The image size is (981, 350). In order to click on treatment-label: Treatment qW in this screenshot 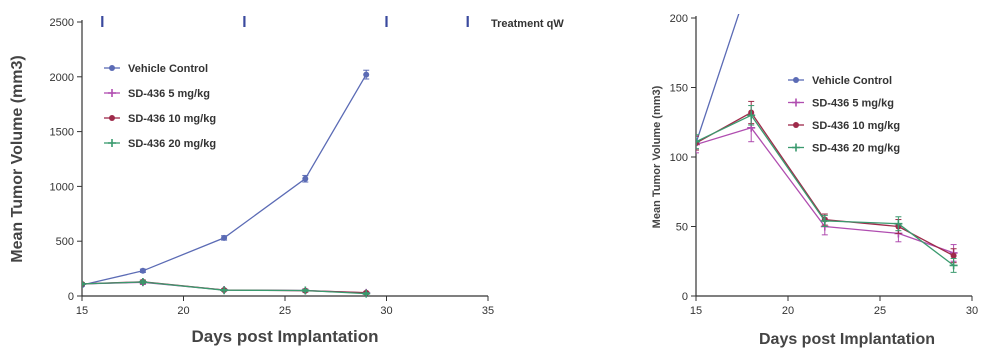, I will do `click(527, 24)`.